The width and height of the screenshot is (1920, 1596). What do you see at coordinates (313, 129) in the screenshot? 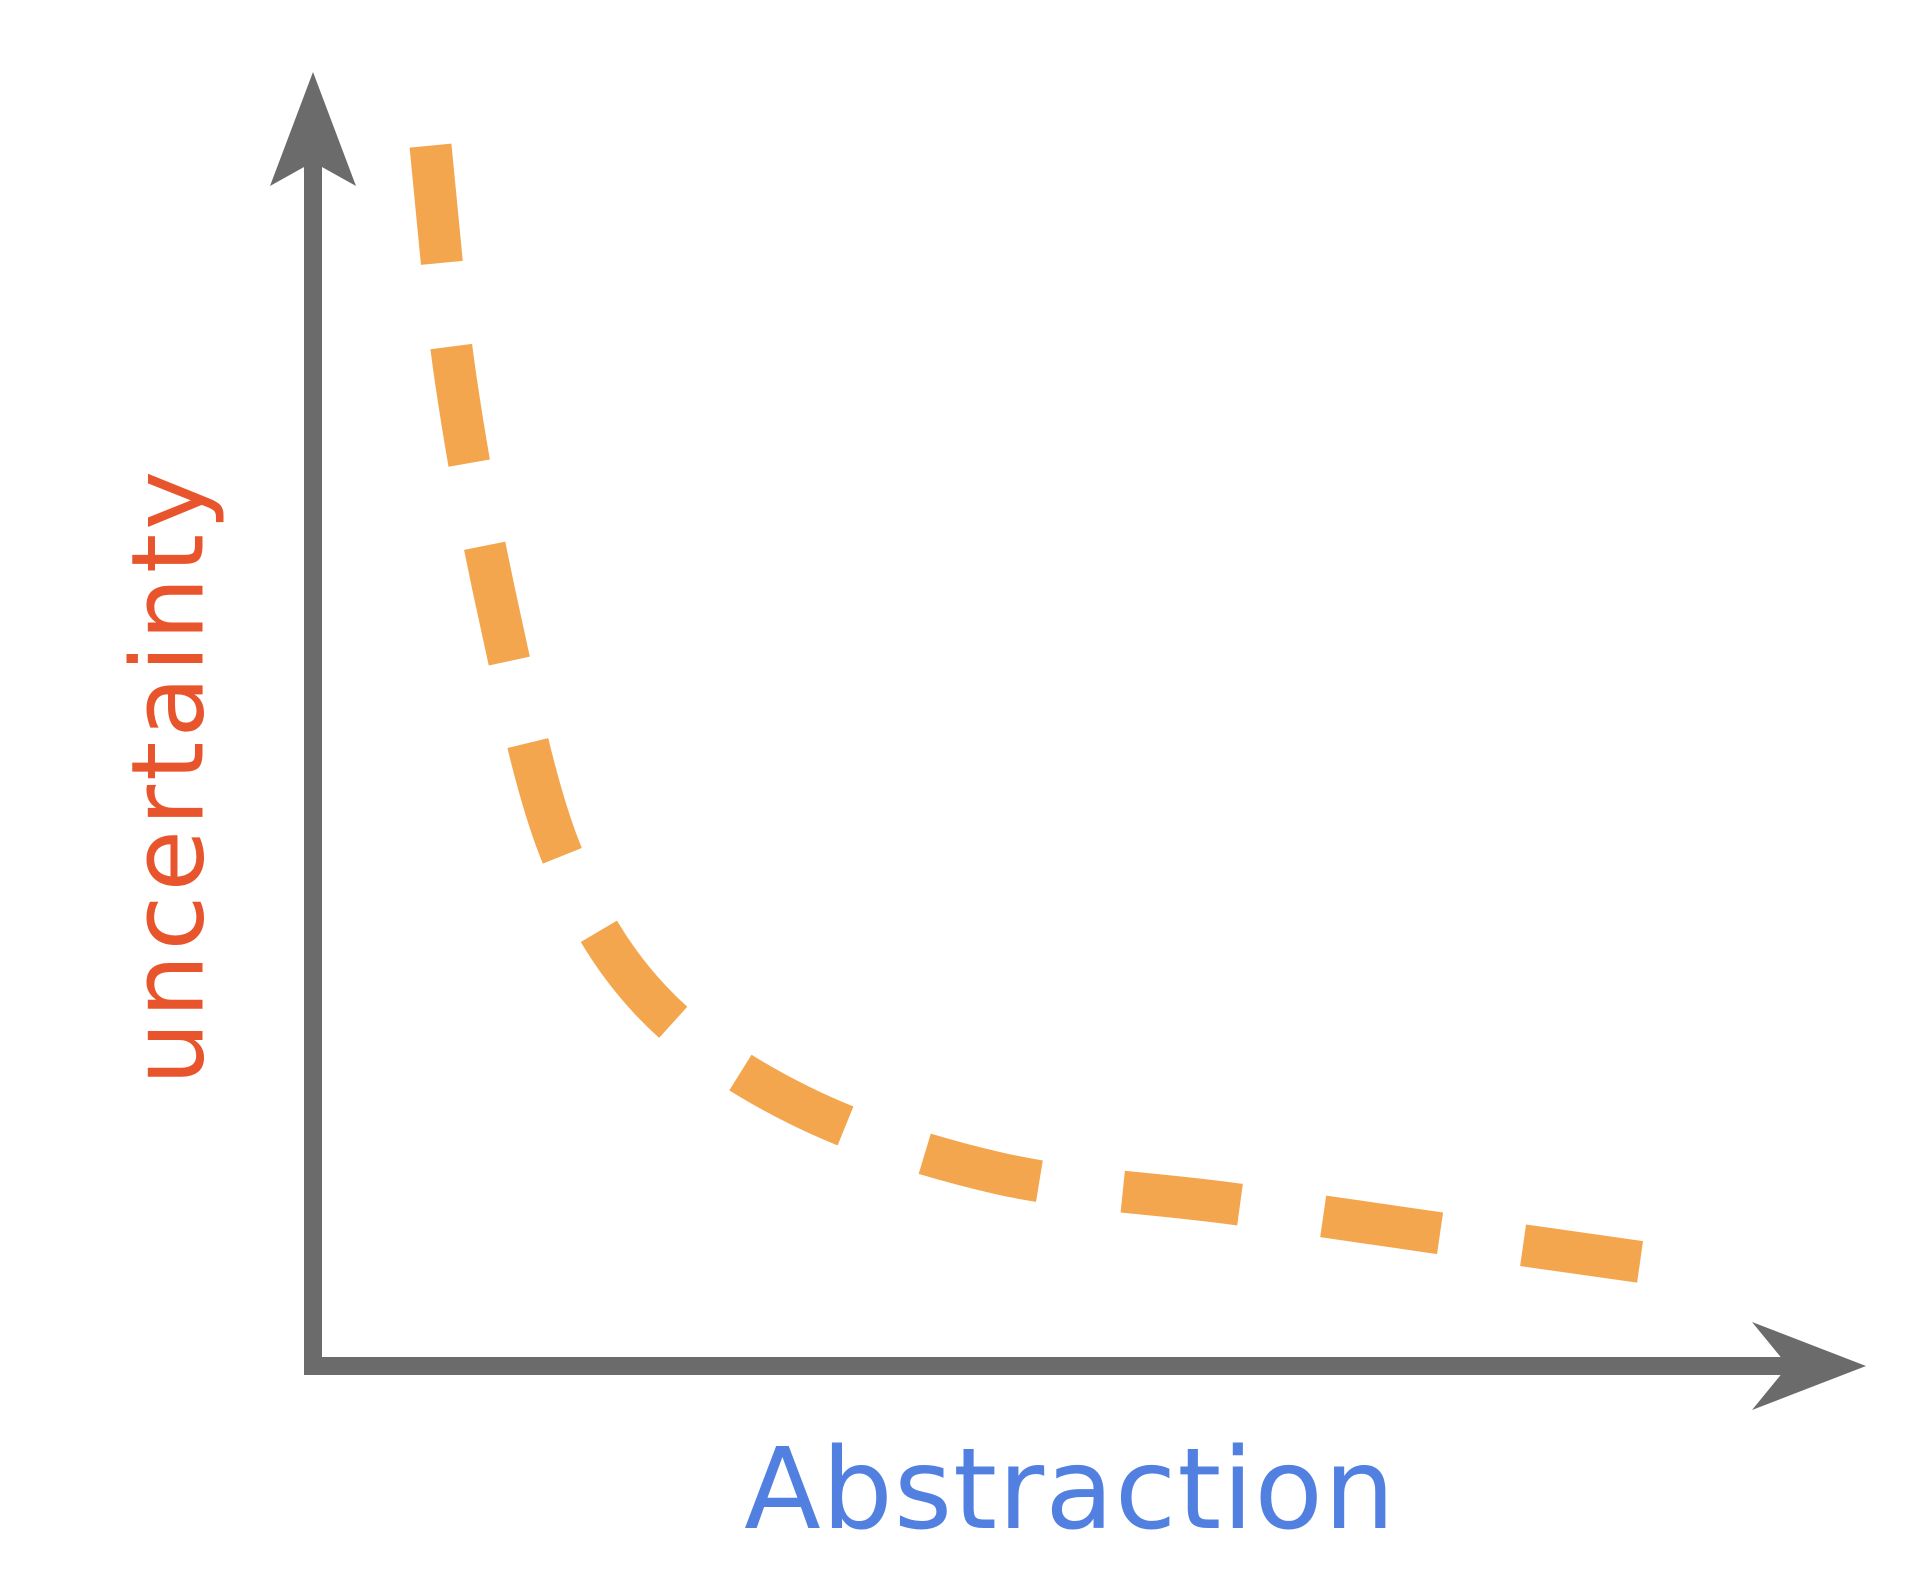
I see `y-axis-arrowhead-icon` at bounding box center [313, 129].